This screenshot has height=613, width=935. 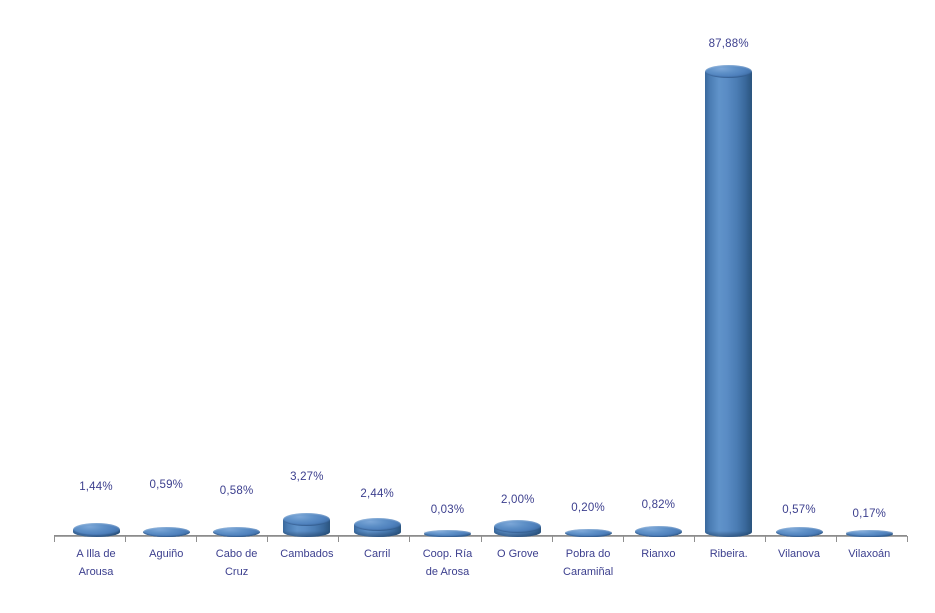 What do you see at coordinates (588, 508) in the screenshot?
I see `data-label: 0,20%` at bounding box center [588, 508].